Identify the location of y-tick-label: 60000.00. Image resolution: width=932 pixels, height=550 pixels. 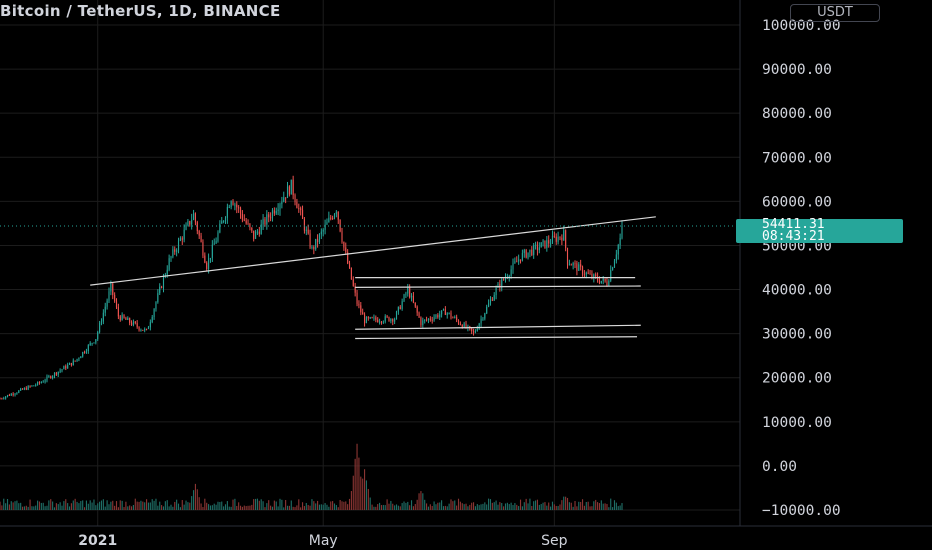
(797, 202).